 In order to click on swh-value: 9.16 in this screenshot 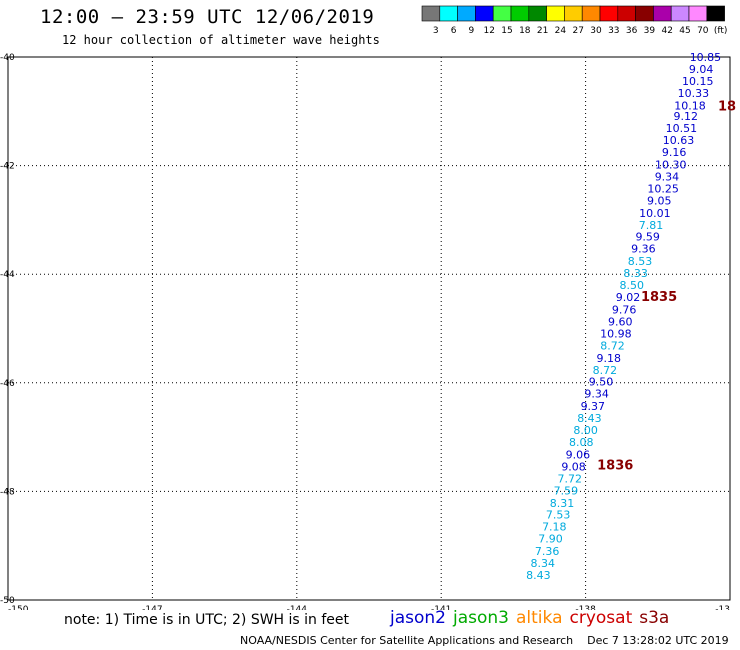, I will do `click(674, 152)`.